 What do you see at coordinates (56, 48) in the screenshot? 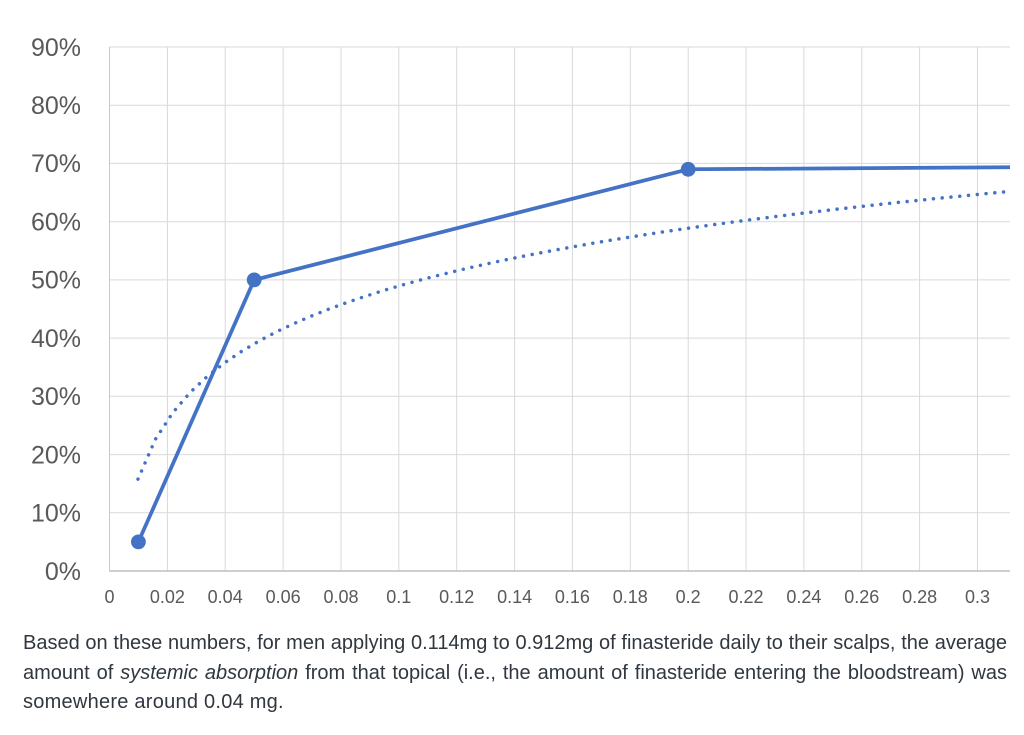
I see `svg-text: 90%` at bounding box center [56, 48].